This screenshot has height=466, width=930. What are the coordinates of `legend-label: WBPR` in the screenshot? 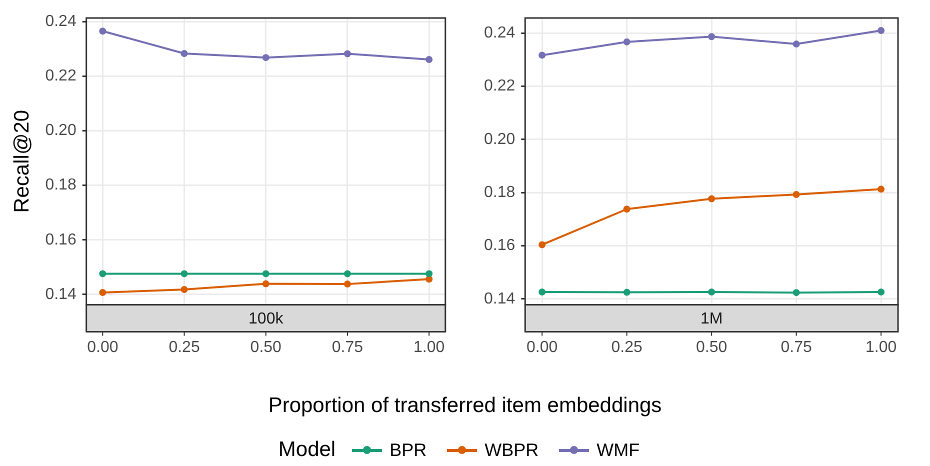 It's located at (511, 450).